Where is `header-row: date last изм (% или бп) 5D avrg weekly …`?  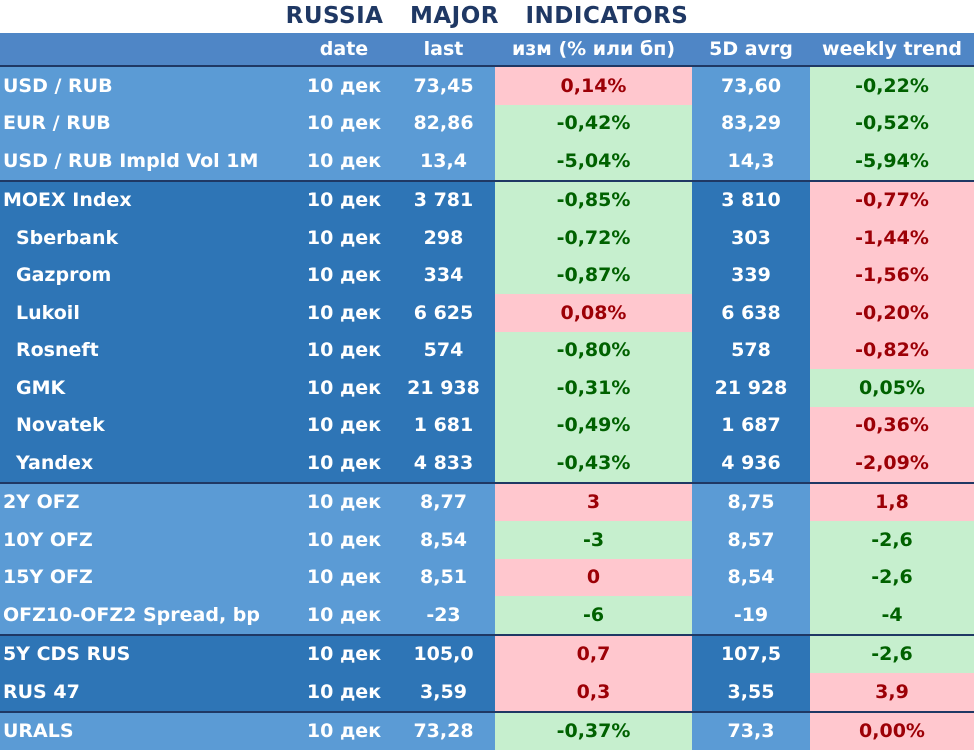
header-row: date last изм (% или бп) 5D avrg weekly … is located at coordinates (487, 49).